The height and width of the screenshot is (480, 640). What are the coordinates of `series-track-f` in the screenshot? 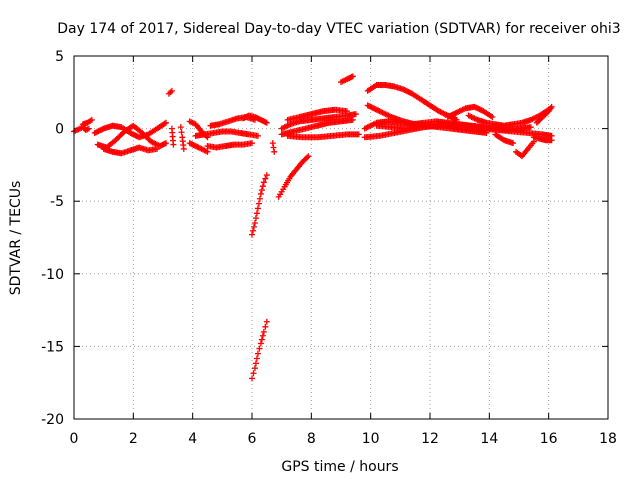 It's located at (170, 92).